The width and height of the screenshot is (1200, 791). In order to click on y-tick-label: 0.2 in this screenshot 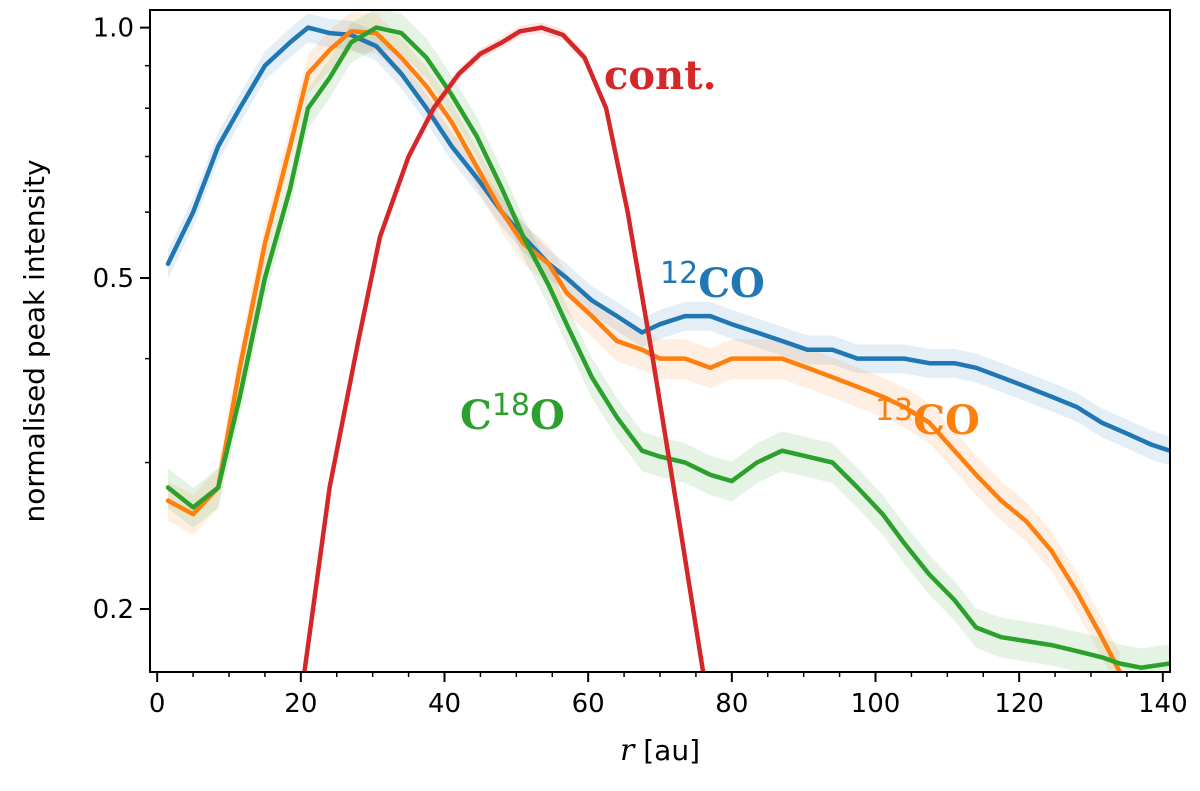, I will do `click(113, 610)`.